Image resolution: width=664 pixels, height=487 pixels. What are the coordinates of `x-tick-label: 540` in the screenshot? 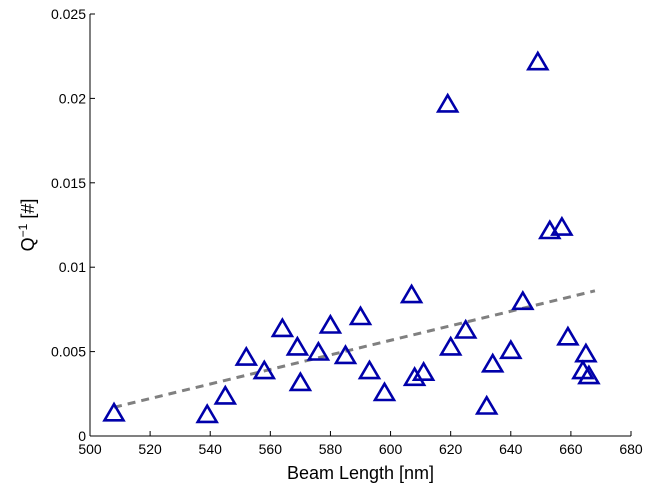 It's located at (211, 449).